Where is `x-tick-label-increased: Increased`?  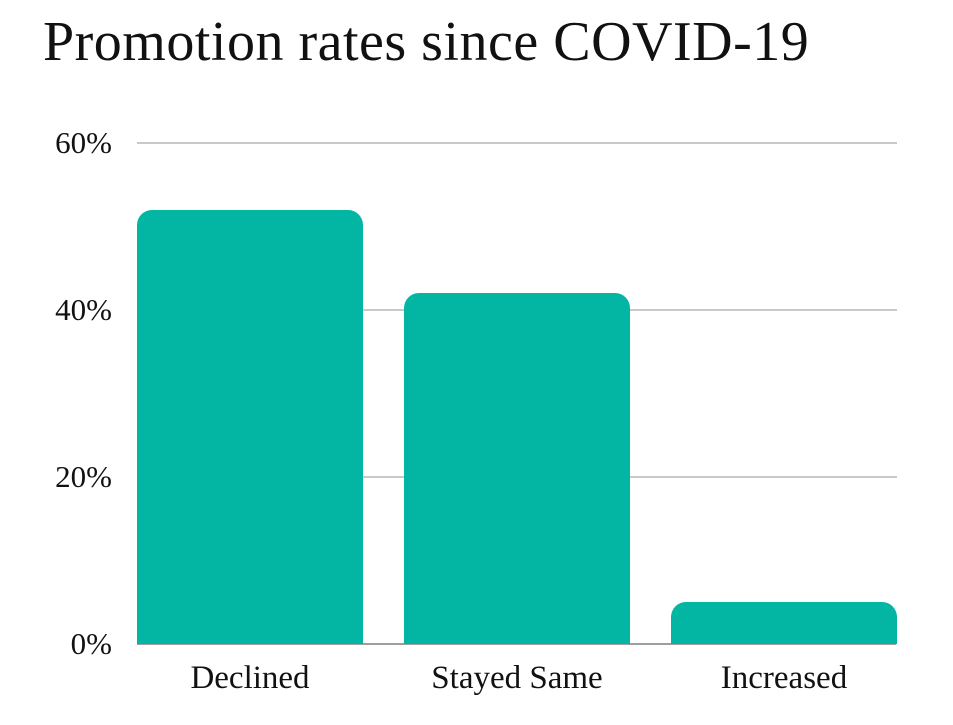 x-tick-label-increased: Increased is located at coordinates (784, 678).